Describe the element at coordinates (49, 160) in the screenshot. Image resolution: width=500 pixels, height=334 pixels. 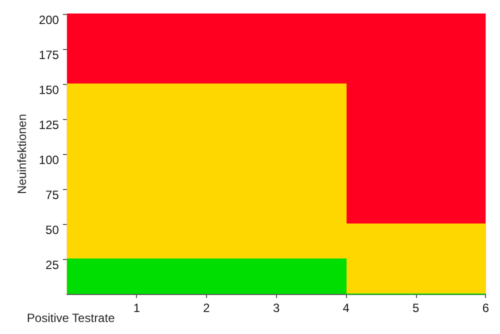
I see `y-tick-label: 100` at that location.